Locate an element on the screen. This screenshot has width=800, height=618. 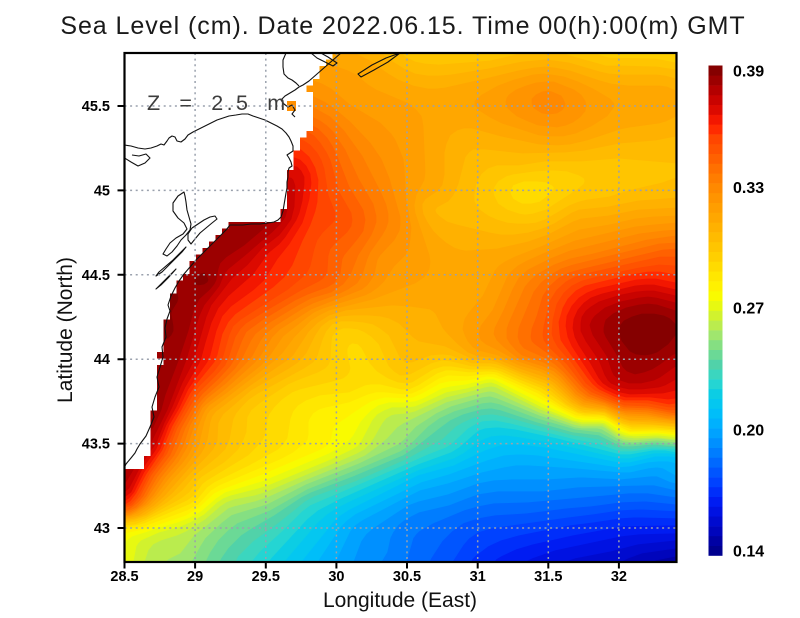
svg-text: 29.5 is located at coordinates (266, 577).